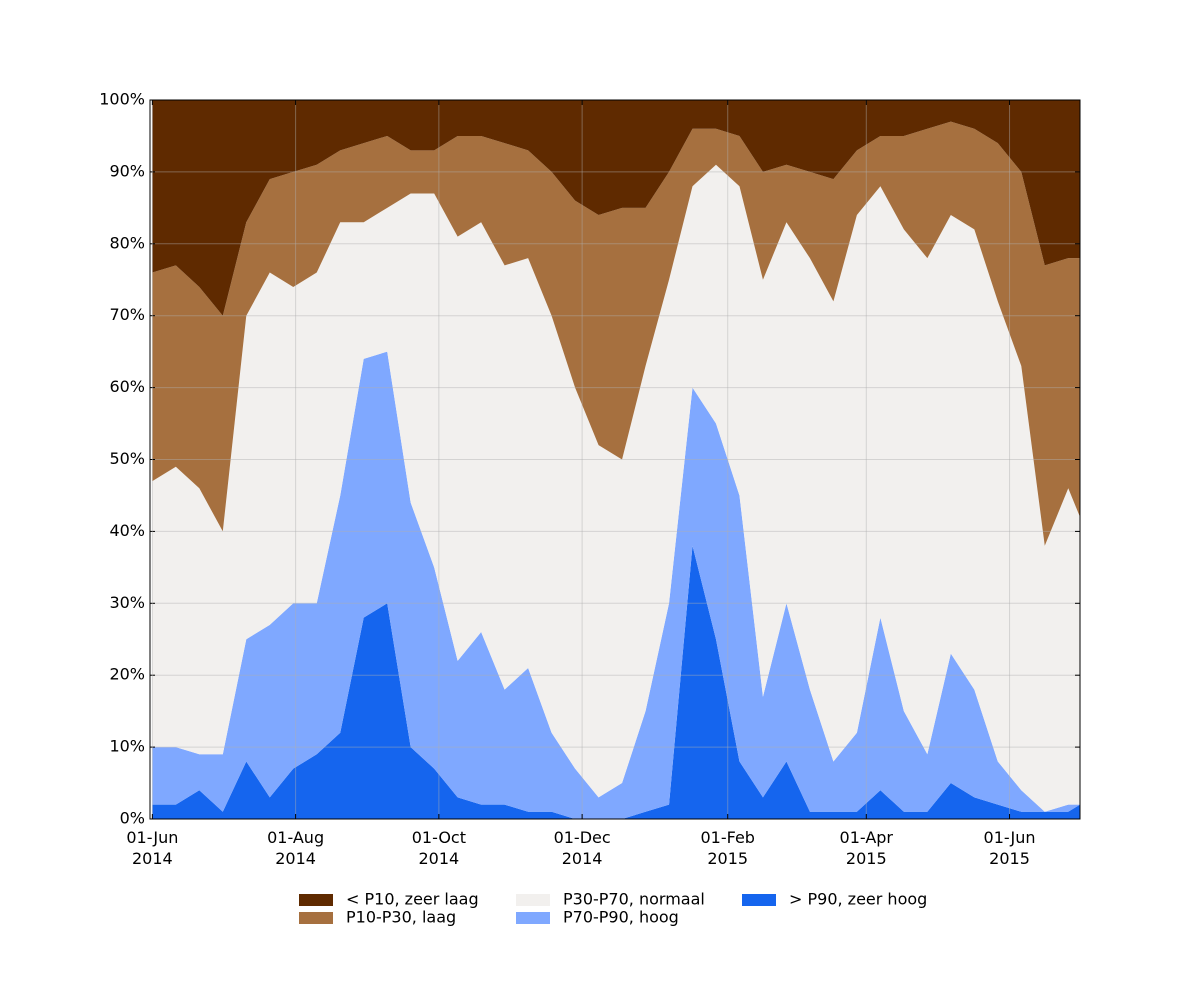 The height and width of the screenshot is (1000, 1200). What do you see at coordinates (634, 899) in the screenshot?
I see `legend-label: P30-P70, normaal` at bounding box center [634, 899].